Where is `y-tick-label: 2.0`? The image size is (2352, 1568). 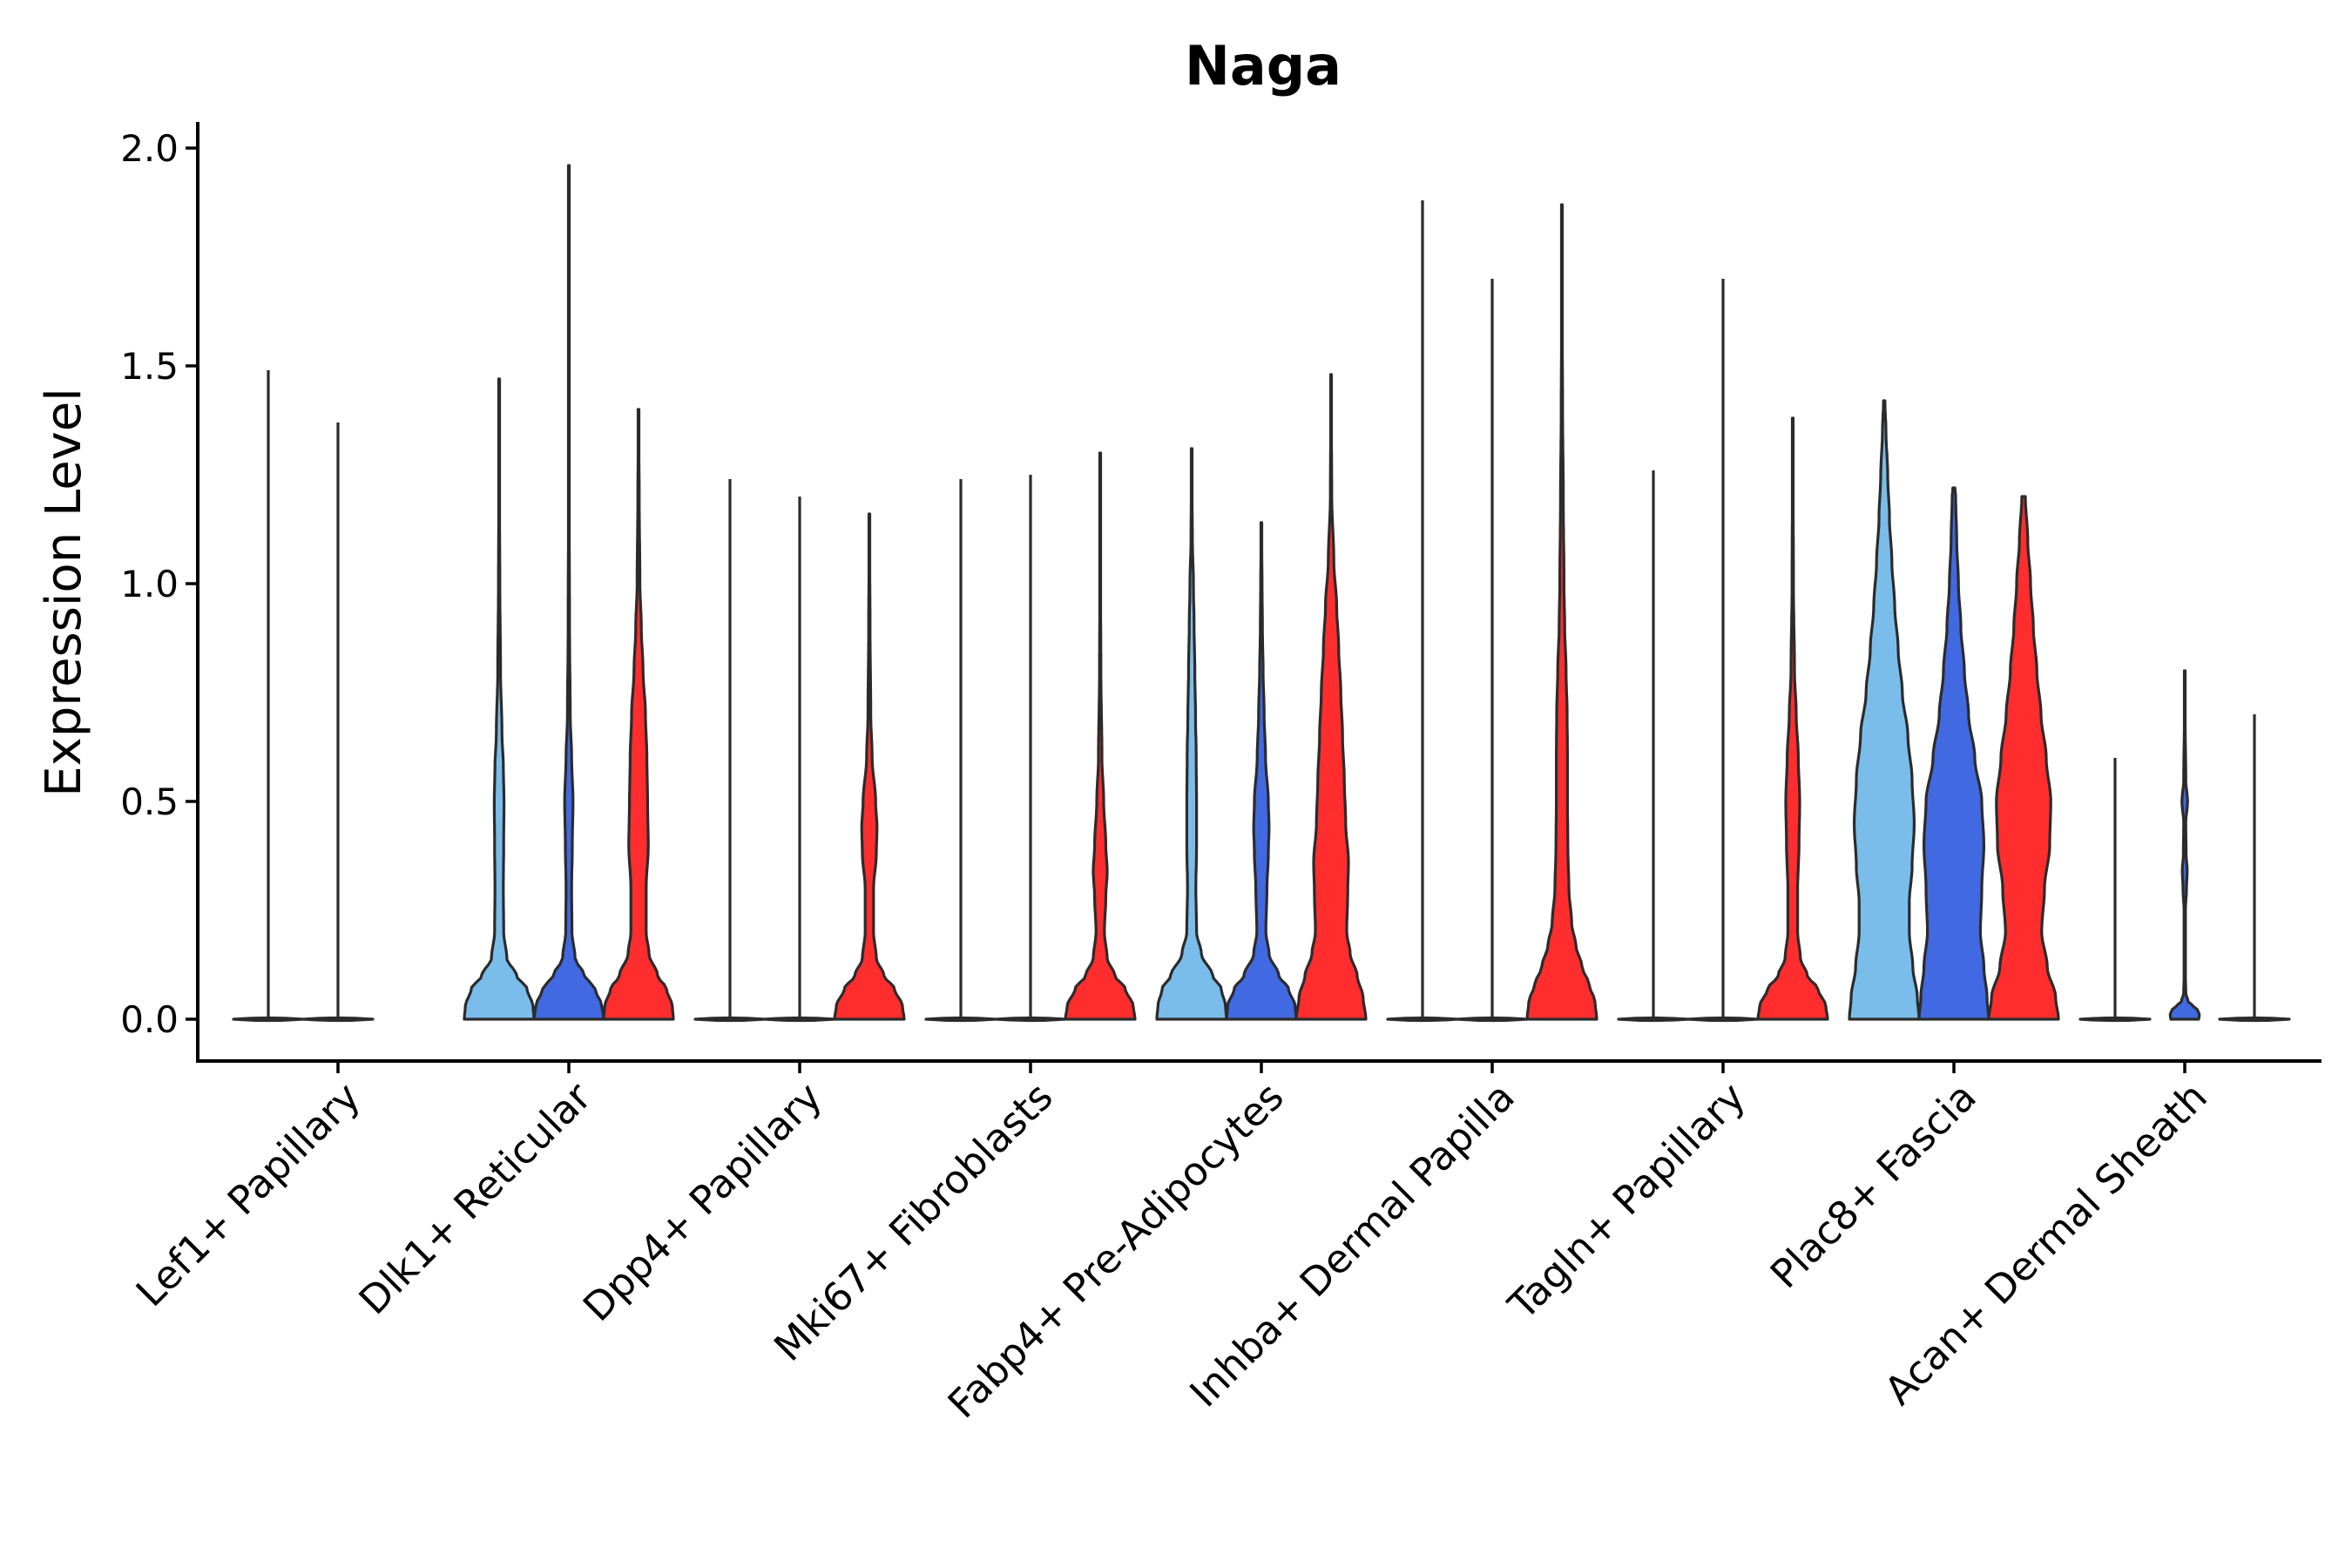 y-tick-label: 2.0 is located at coordinates (150, 148).